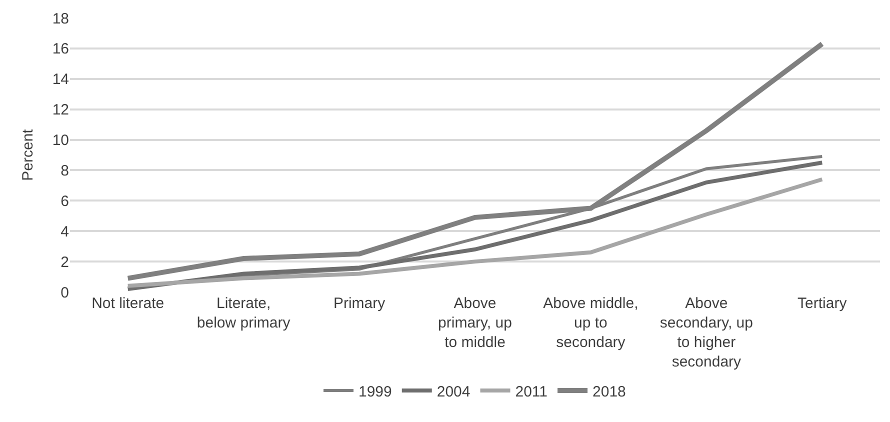 This screenshot has width=890, height=422. I want to click on y-tick-label: 16, so click(60, 49).